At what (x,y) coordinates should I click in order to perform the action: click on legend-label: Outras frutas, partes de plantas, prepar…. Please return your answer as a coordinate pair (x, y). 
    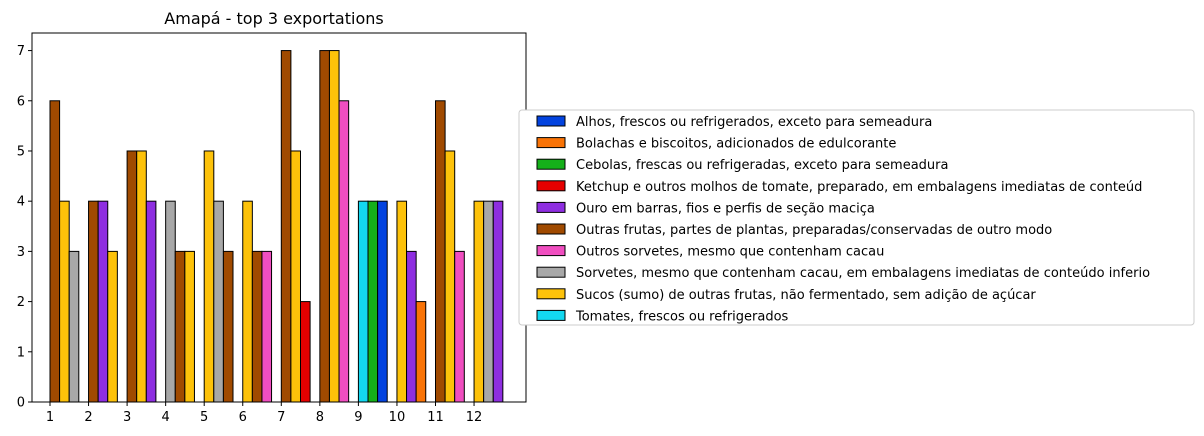
    Looking at the image, I should click on (814, 230).